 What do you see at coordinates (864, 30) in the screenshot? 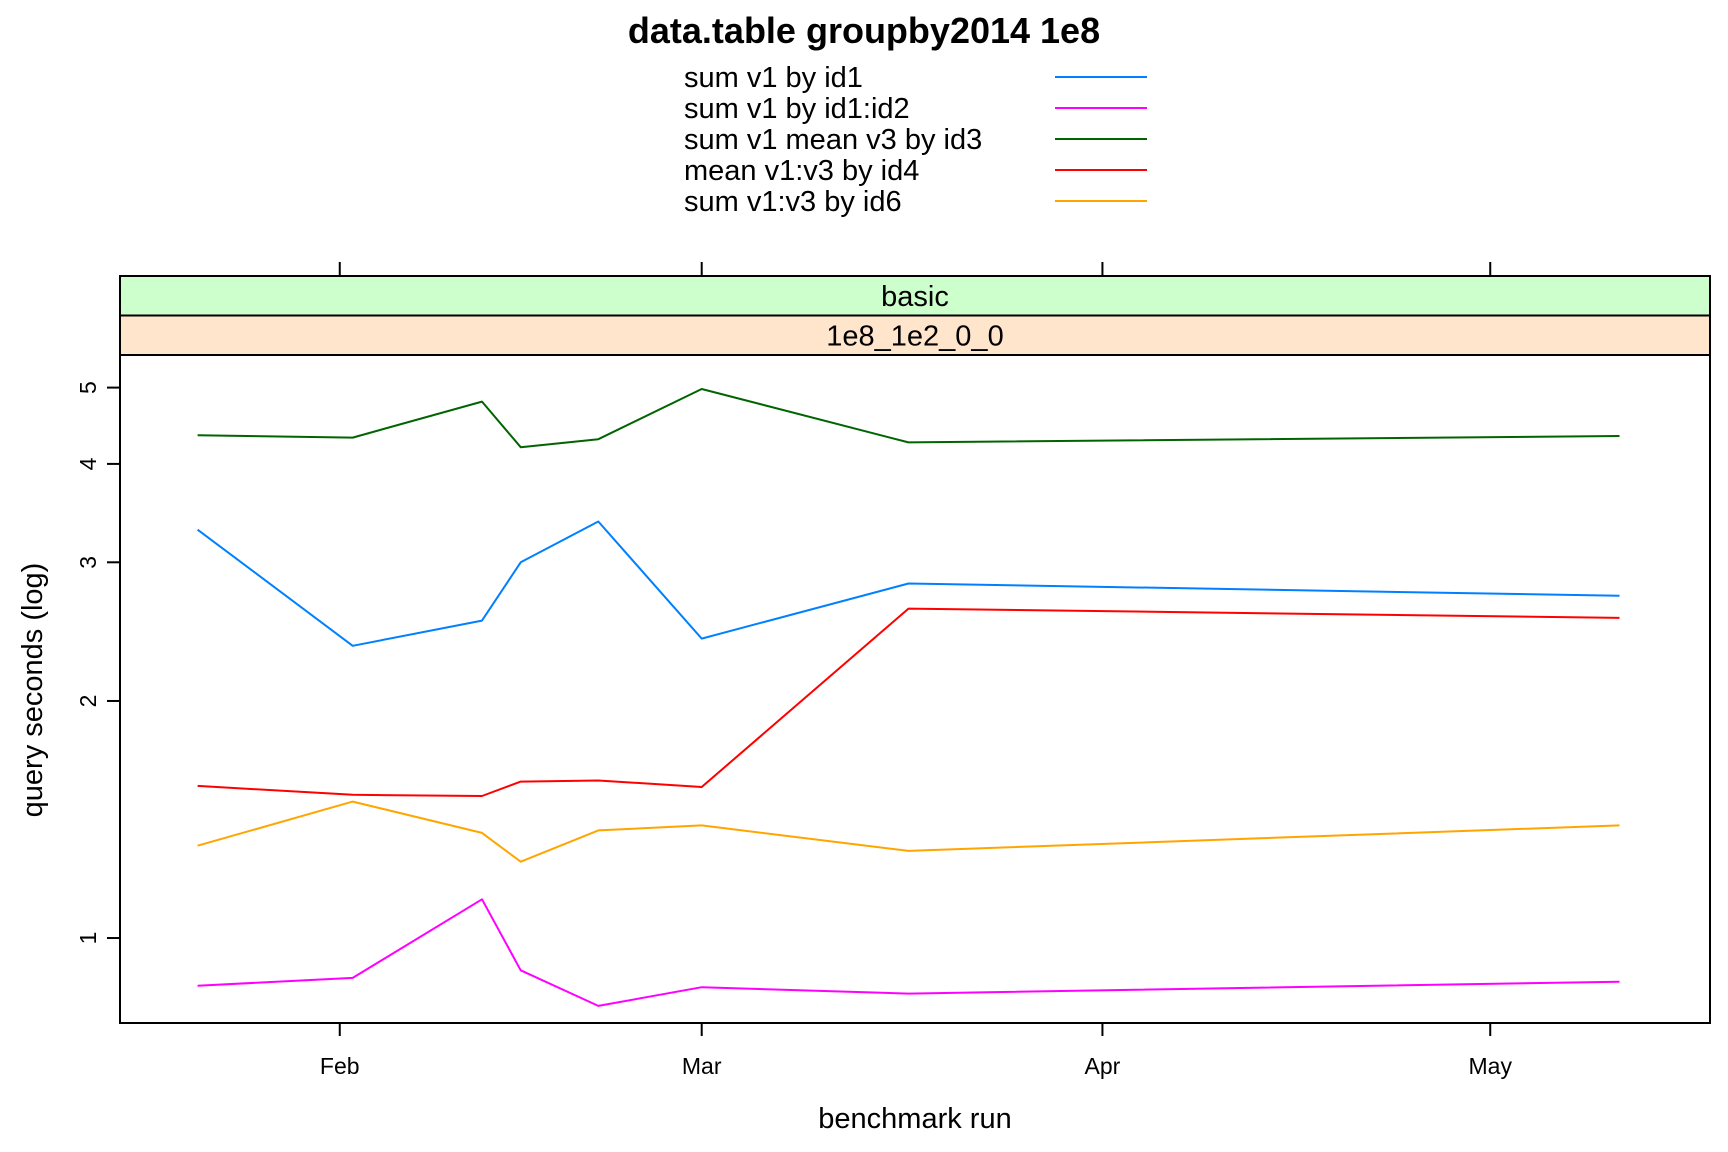
I see `chart-title: data.table groupby2014 1e8` at bounding box center [864, 30].